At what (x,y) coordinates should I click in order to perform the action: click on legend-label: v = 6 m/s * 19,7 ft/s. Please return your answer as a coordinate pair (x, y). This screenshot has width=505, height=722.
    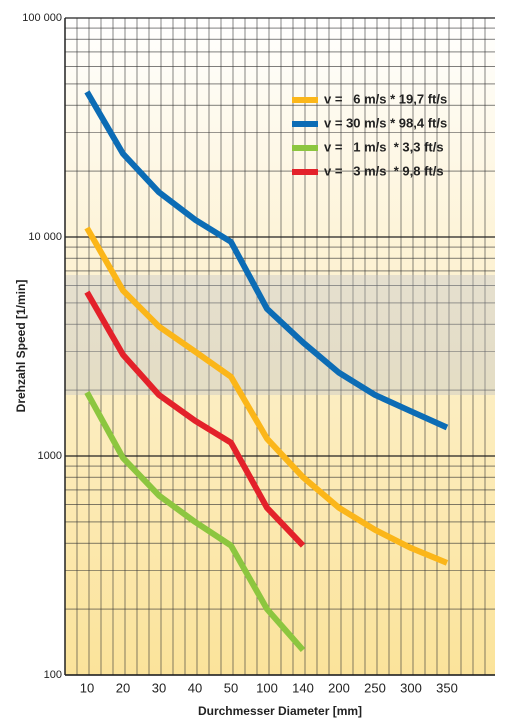
    Looking at the image, I should click on (385, 98).